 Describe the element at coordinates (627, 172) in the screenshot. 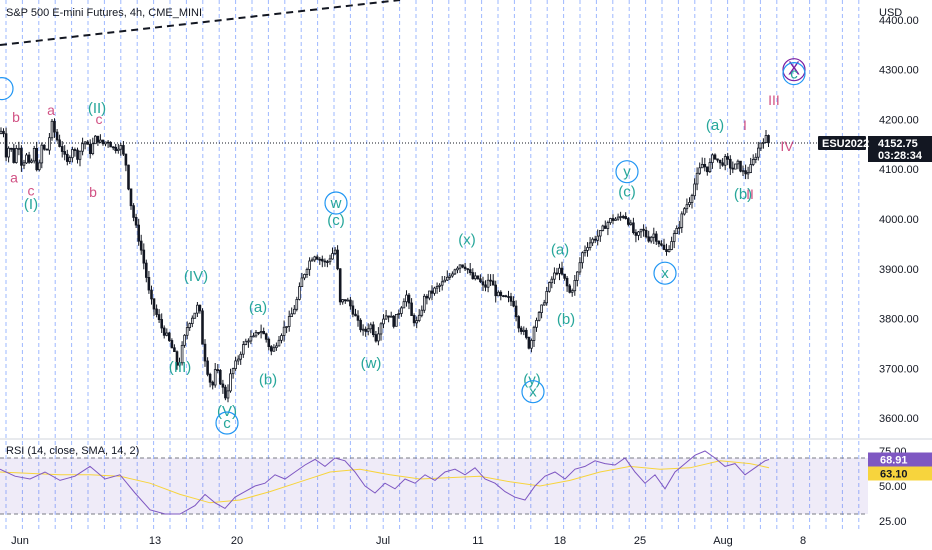

I see `svg-text: y` at that location.